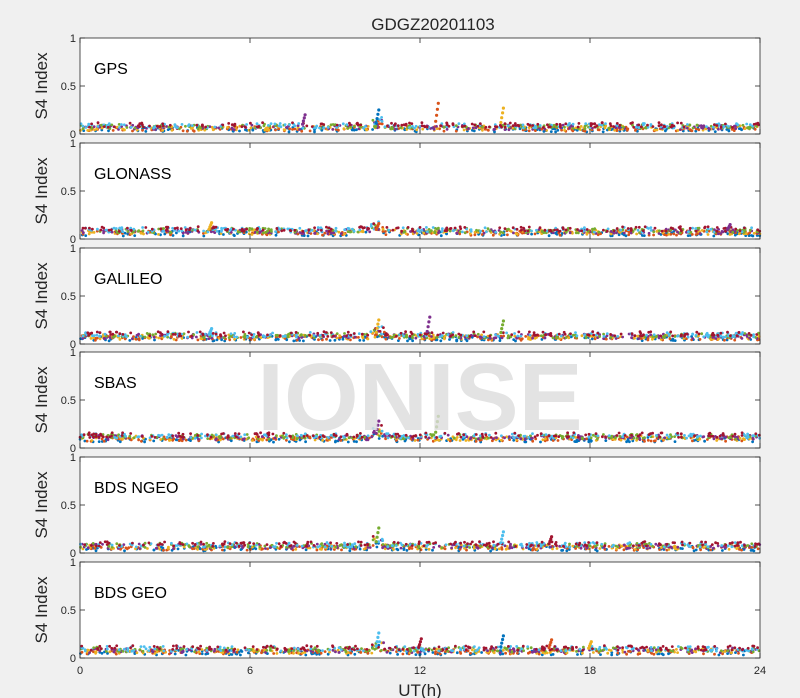 This screenshot has width=800, height=698. I want to click on panel-label: GALILEO, so click(128, 279).